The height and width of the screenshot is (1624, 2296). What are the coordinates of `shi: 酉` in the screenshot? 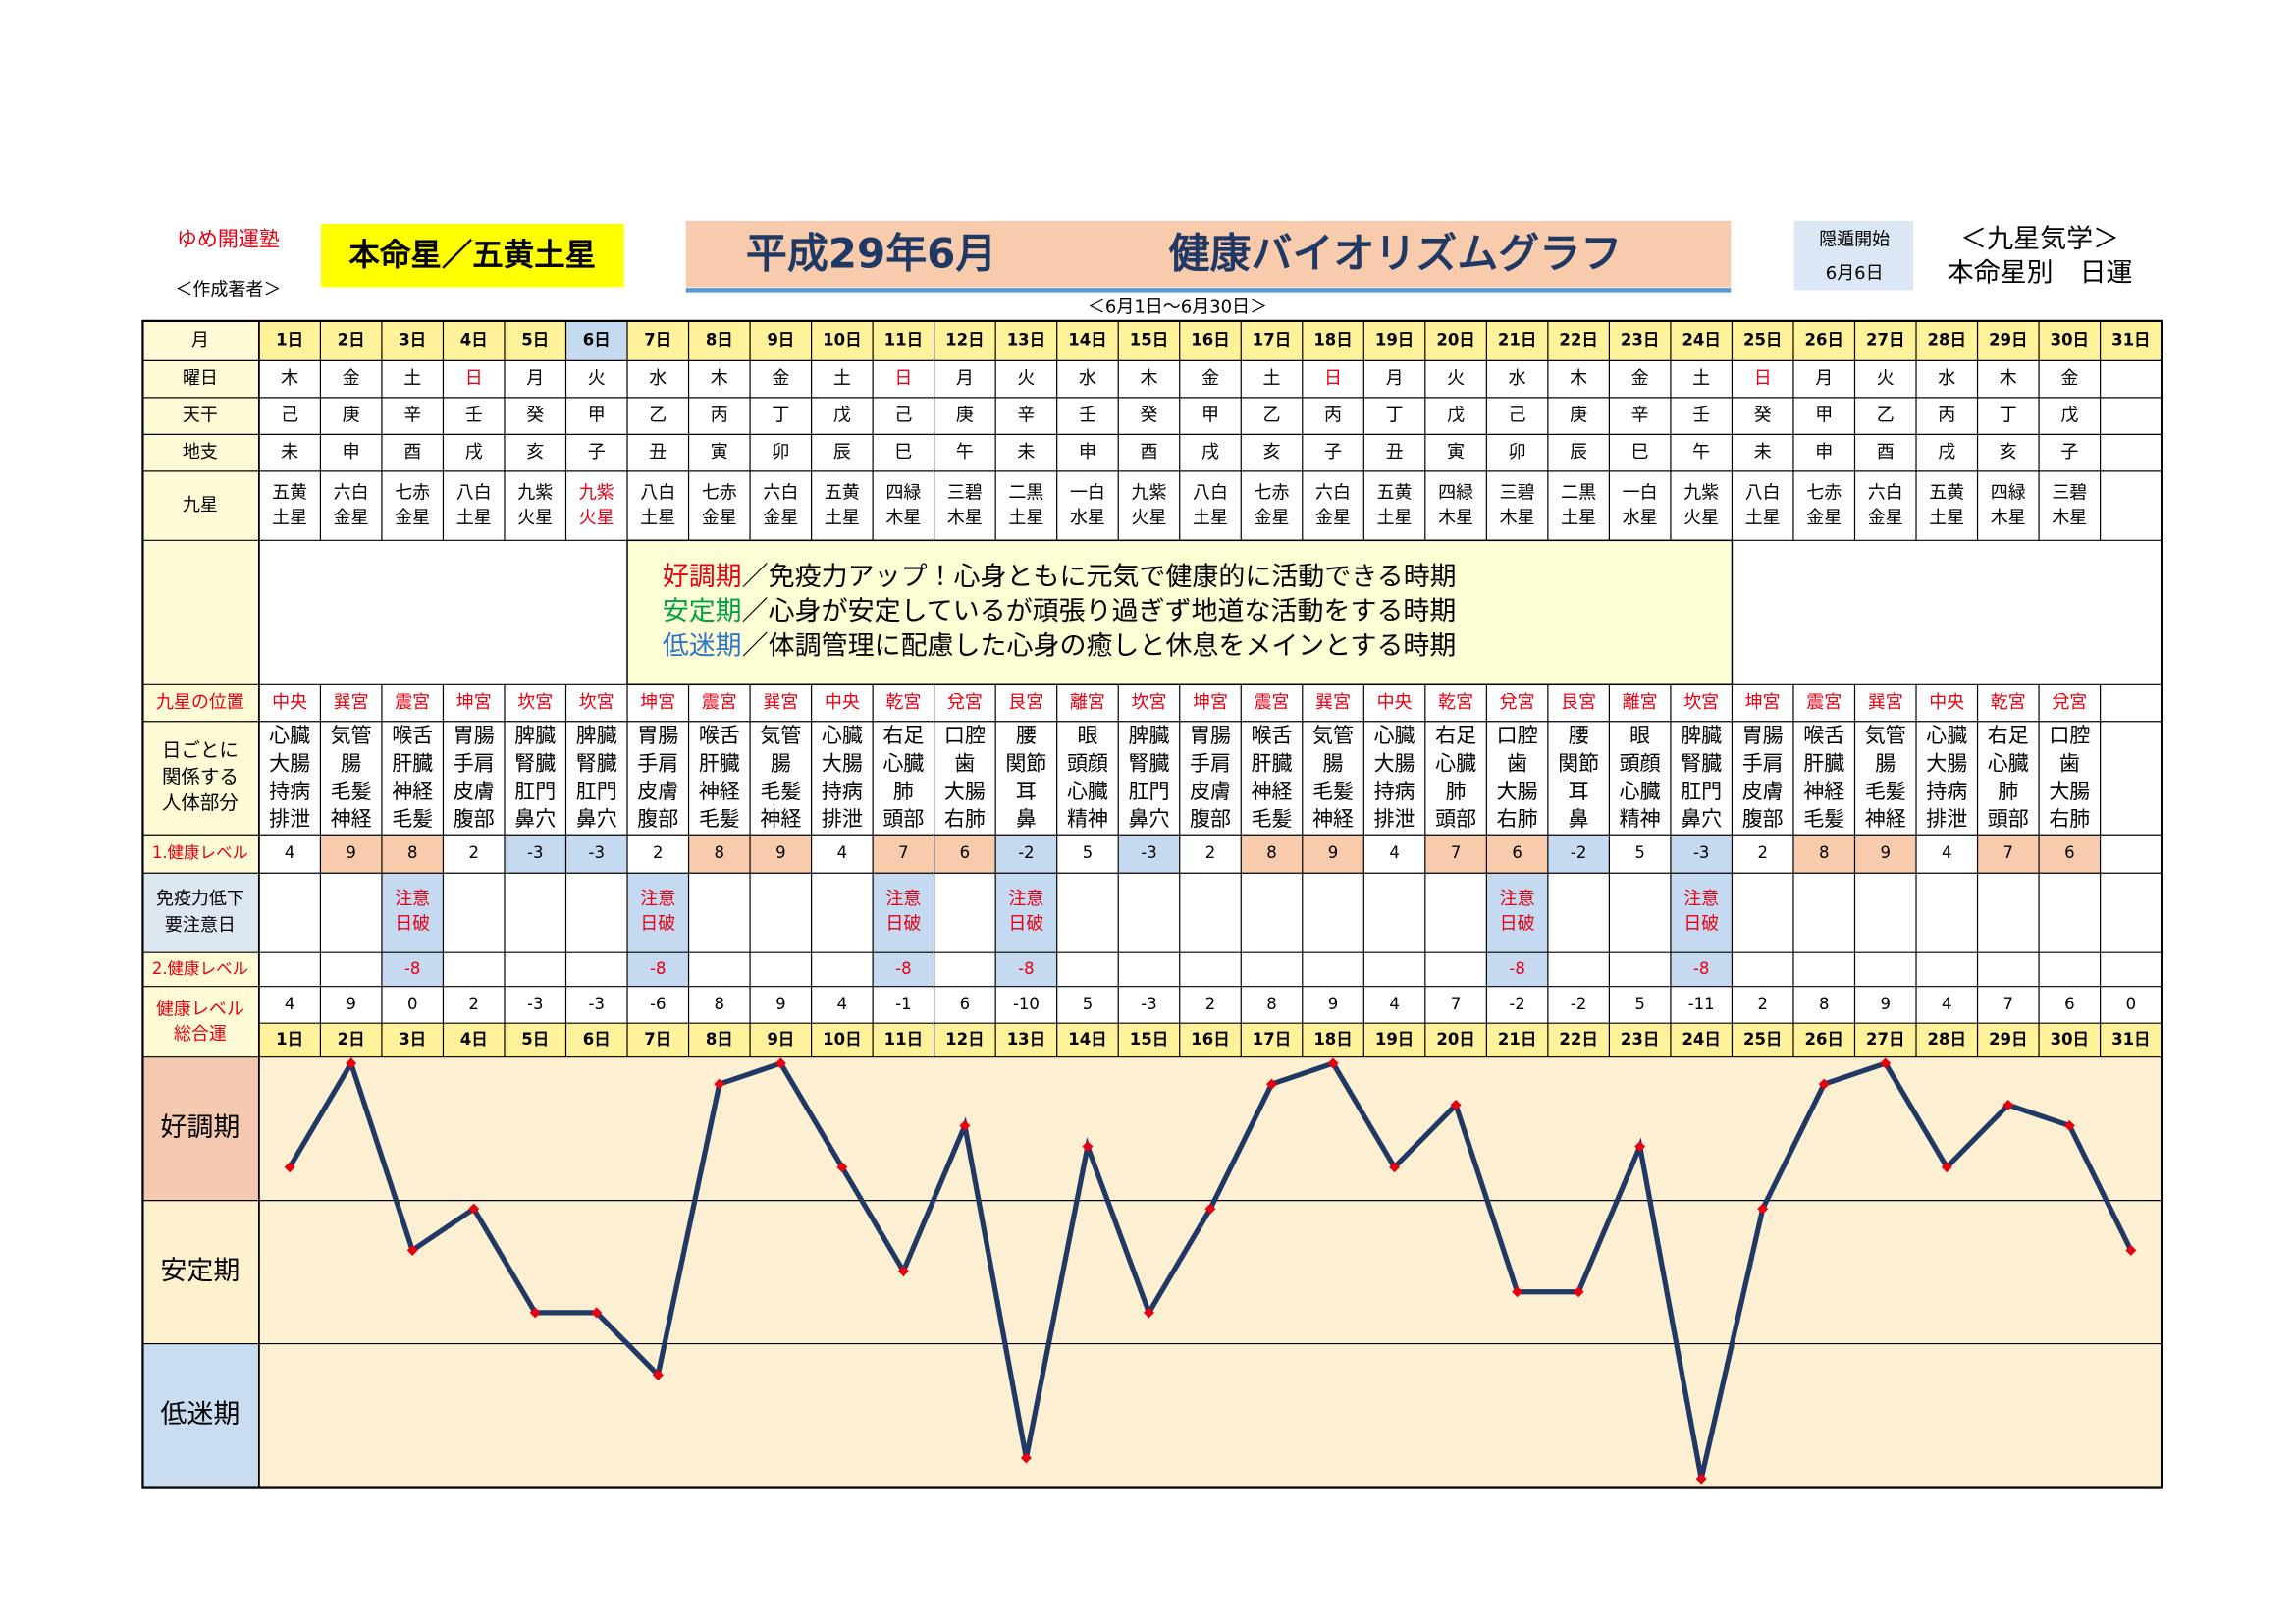 It's located at (1886, 452).